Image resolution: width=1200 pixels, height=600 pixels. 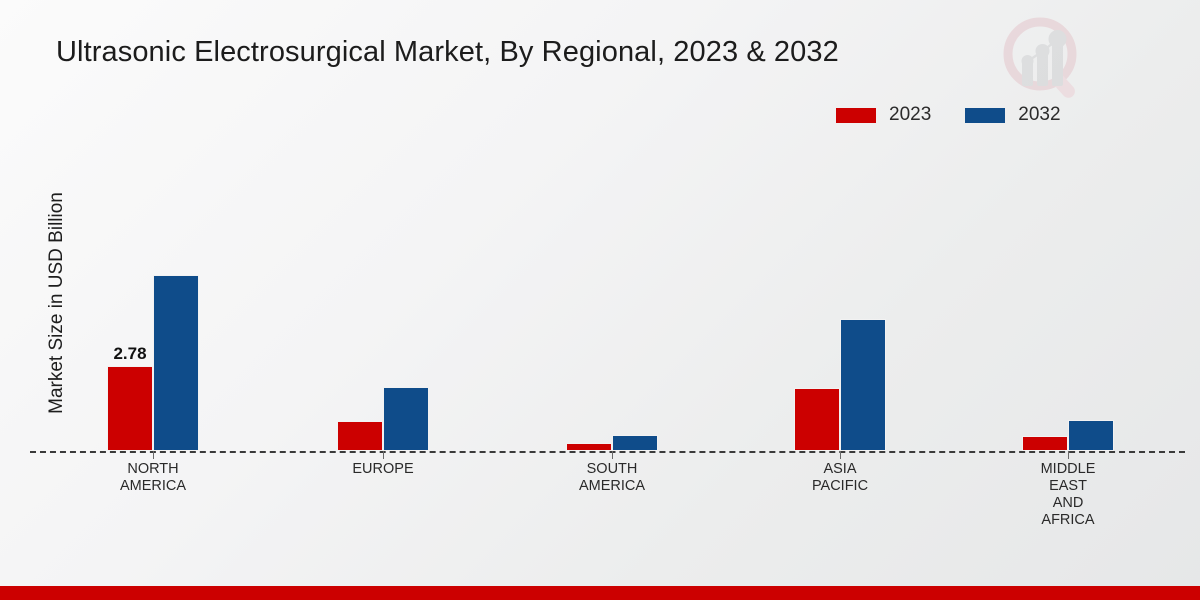 I want to click on legend-label-2023: 2023, so click(x=910, y=114).